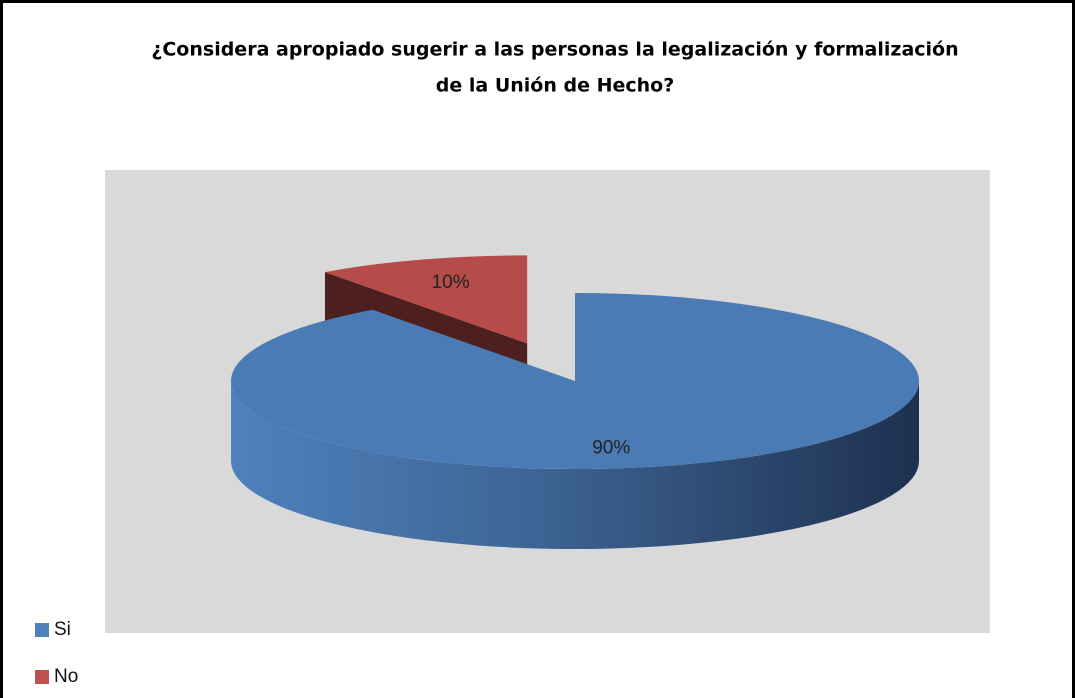  I want to click on legend-label: Si, so click(62, 629).